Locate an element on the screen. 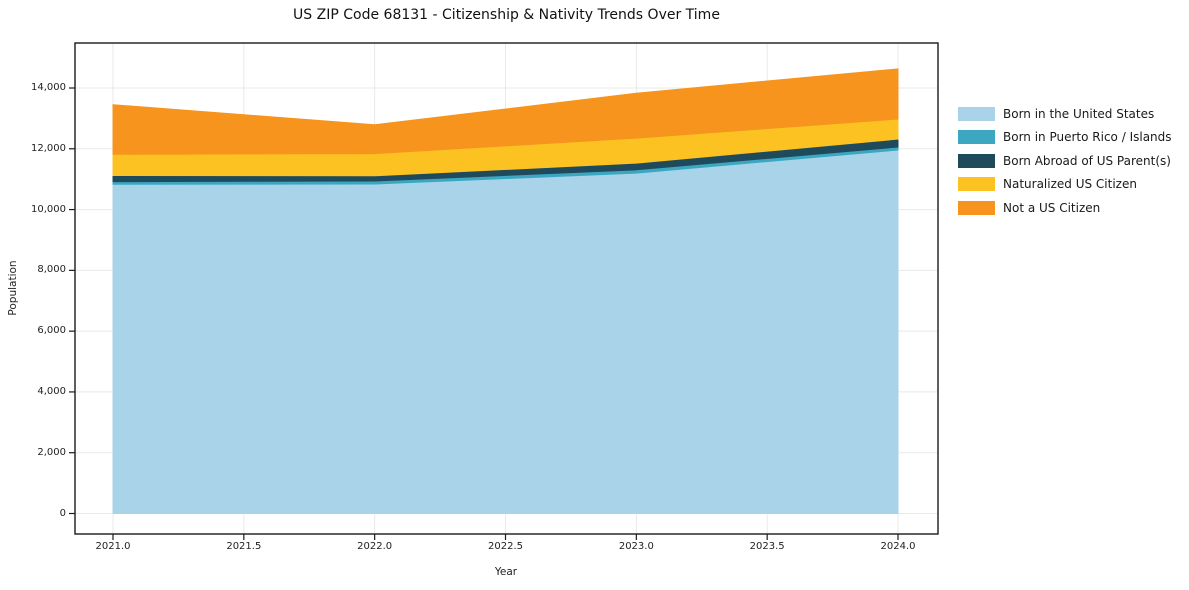 This screenshot has width=1189, height=590. legend-item-born-pr: Born in Puerto Rico / Islands is located at coordinates (1065, 138).